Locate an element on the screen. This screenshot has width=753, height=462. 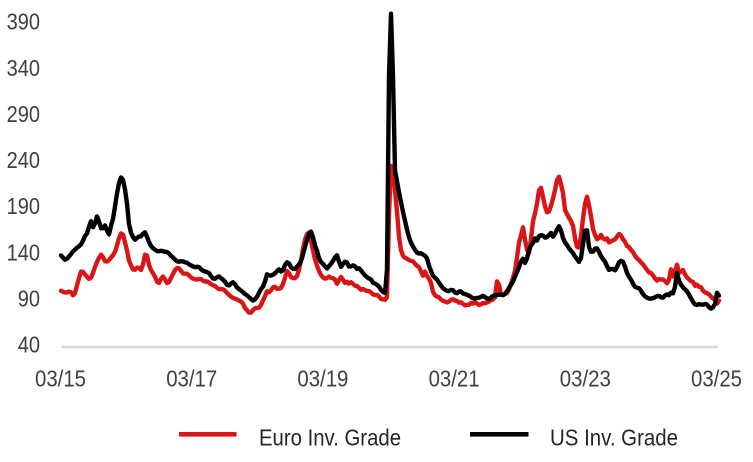
svg-text: 240 is located at coordinates (23, 160).